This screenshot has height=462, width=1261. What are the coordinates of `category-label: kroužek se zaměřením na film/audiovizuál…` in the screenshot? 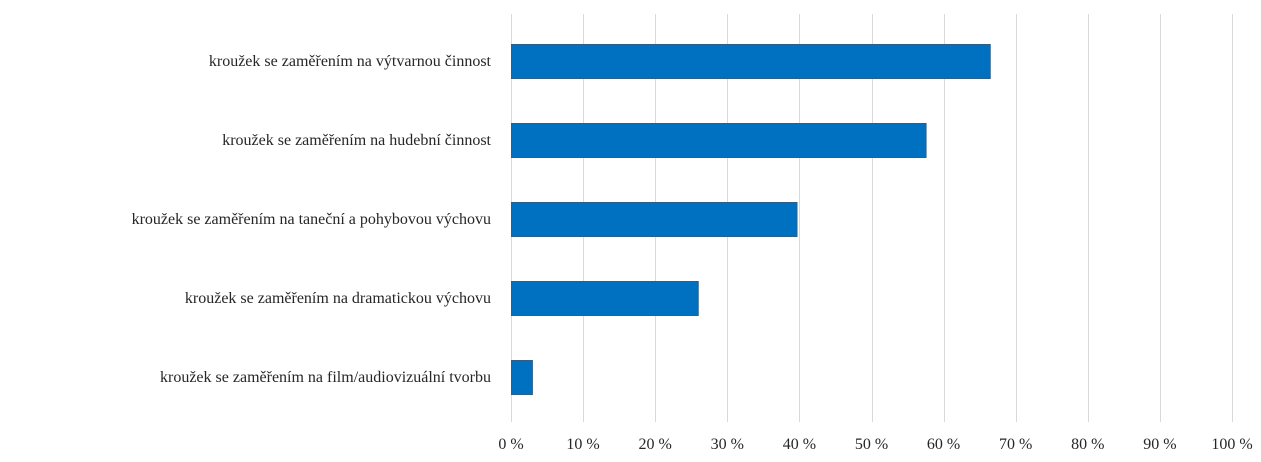 It's located at (325, 377).